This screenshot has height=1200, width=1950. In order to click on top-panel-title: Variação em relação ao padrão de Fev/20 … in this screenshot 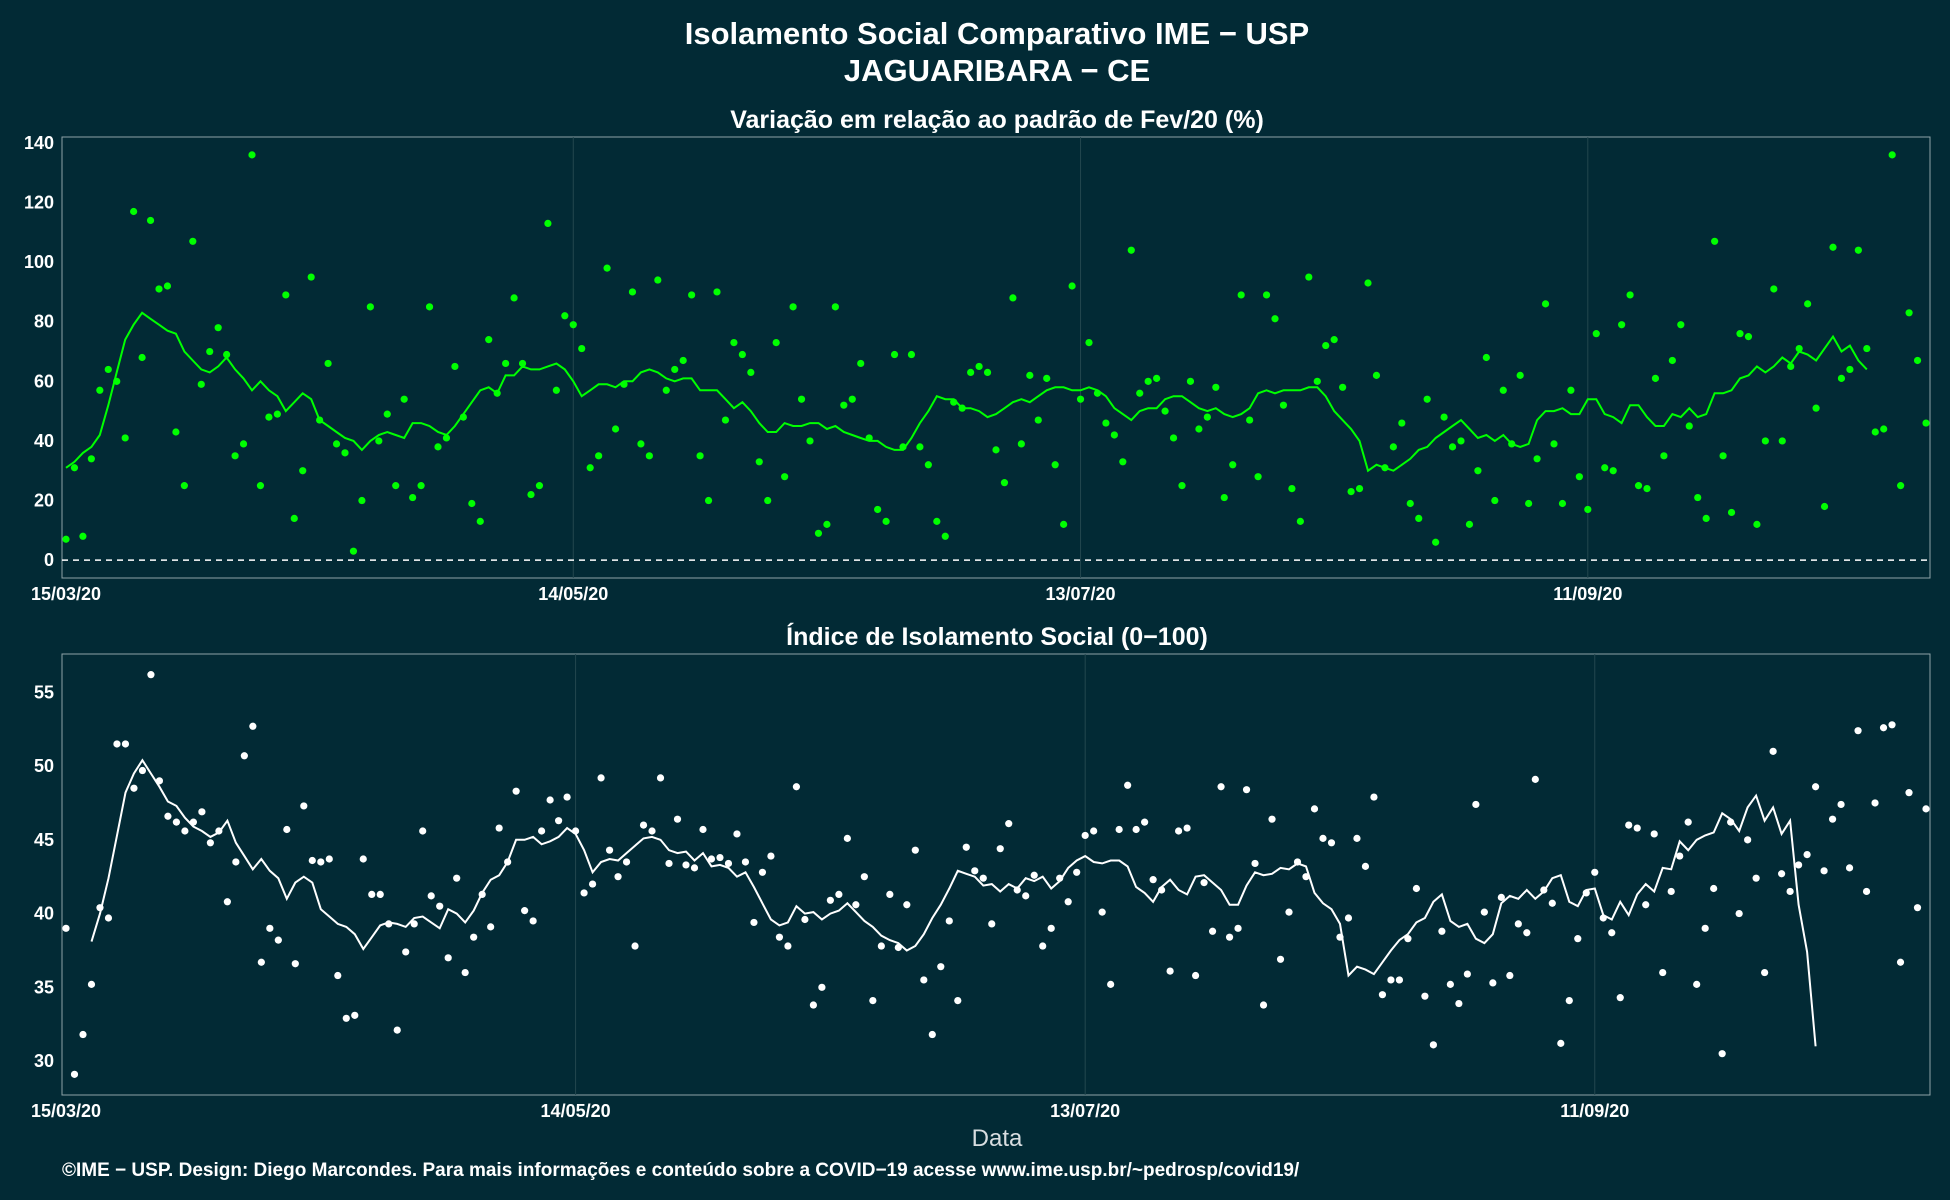, I will do `click(997, 120)`.